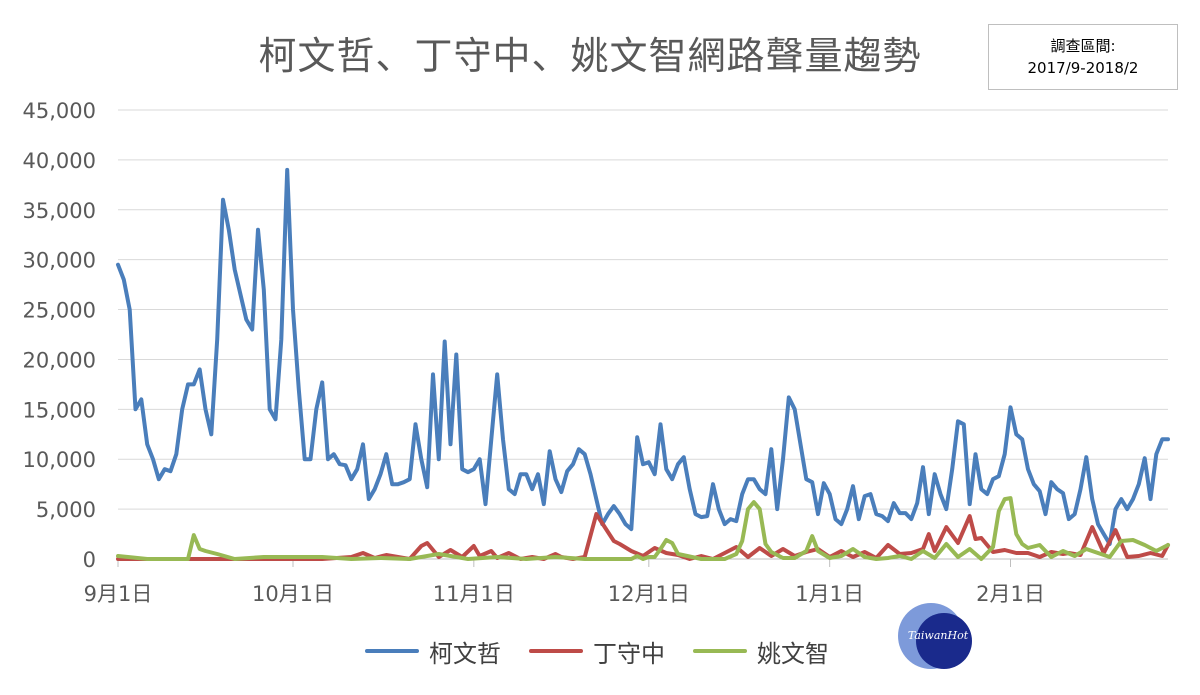 The width and height of the screenshot is (1200, 695). Describe the element at coordinates (1083, 46) in the screenshot. I see `survey-period-label: 調查區間:` at that location.